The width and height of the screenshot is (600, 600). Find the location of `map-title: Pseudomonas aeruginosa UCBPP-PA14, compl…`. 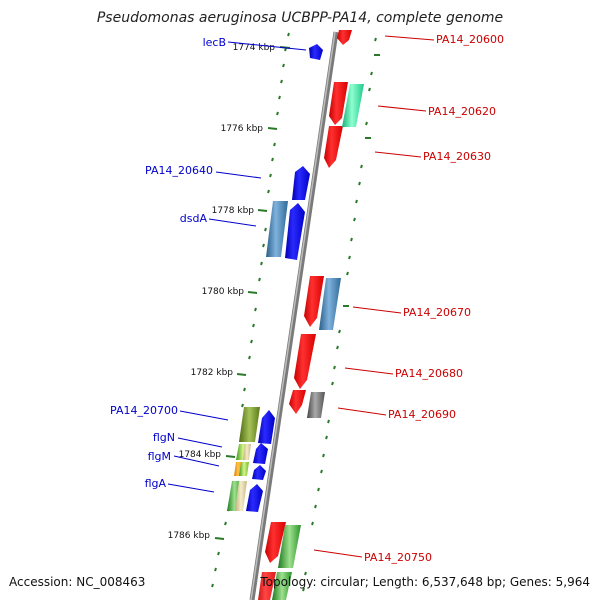

map-title: Pseudomonas aeruginosa UCBPP-PA14, compl… is located at coordinates (300, 18).